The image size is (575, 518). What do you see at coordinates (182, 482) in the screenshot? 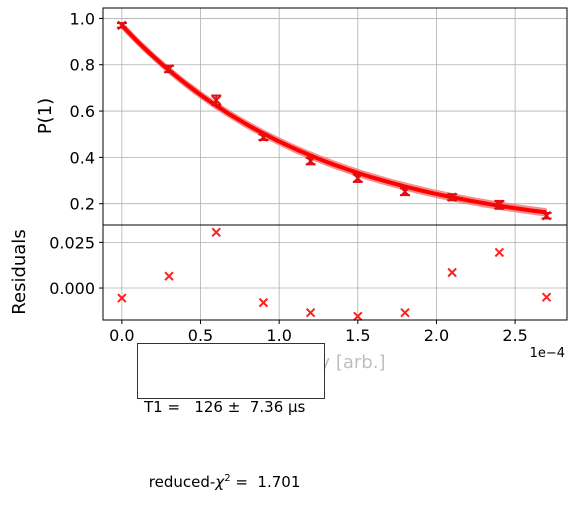
I see `reduced-label: reduced-` at bounding box center [182, 482].